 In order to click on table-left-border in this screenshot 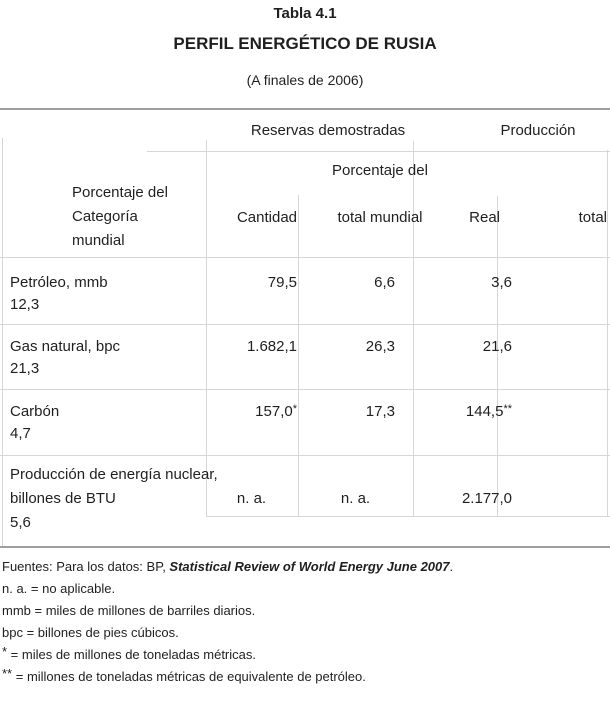, I will do `click(2, 342)`.